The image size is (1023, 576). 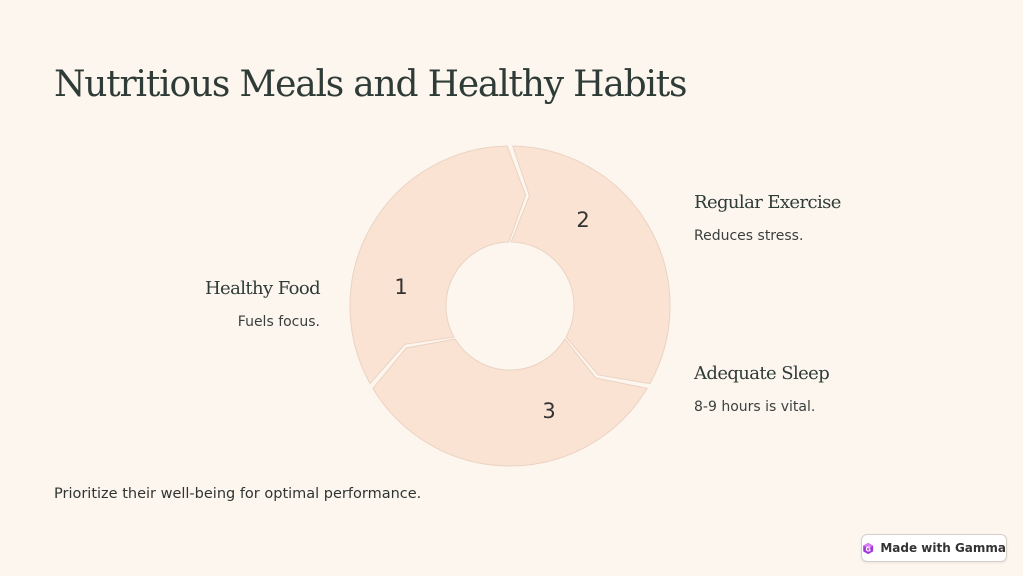 What do you see at coordinates (749, 236) in the screenshot?
I see `item-desc-regular-exercise: Reduces stress.` at bounding box center [749, 236].